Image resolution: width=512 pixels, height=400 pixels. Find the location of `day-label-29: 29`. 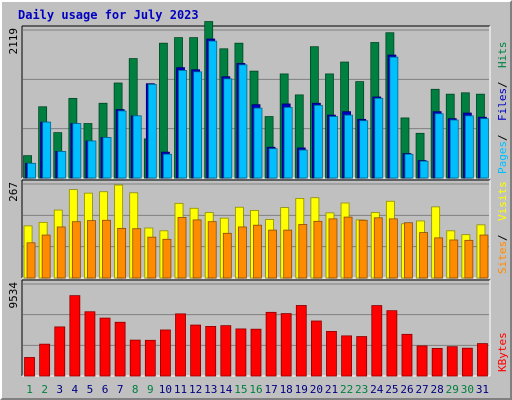

day-label-29: 29 is located at coordinates (452, 389).